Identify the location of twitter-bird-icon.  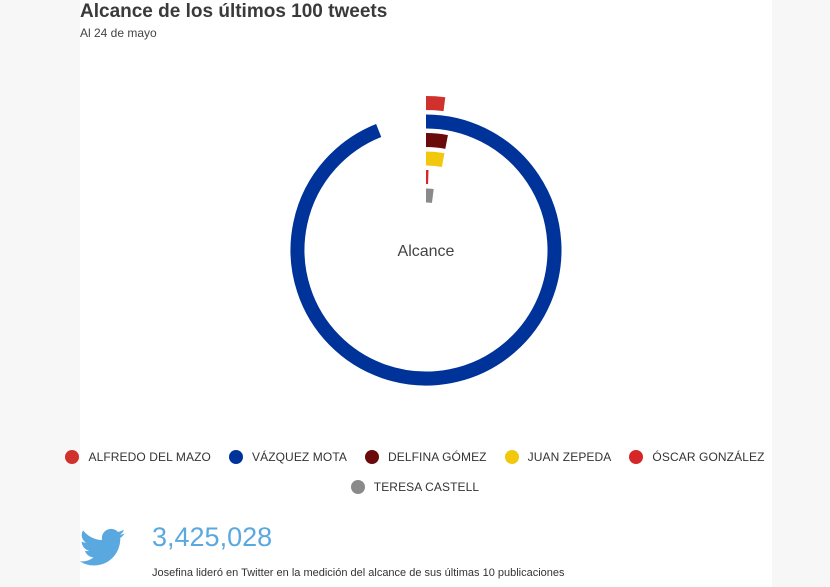
(103, 547).